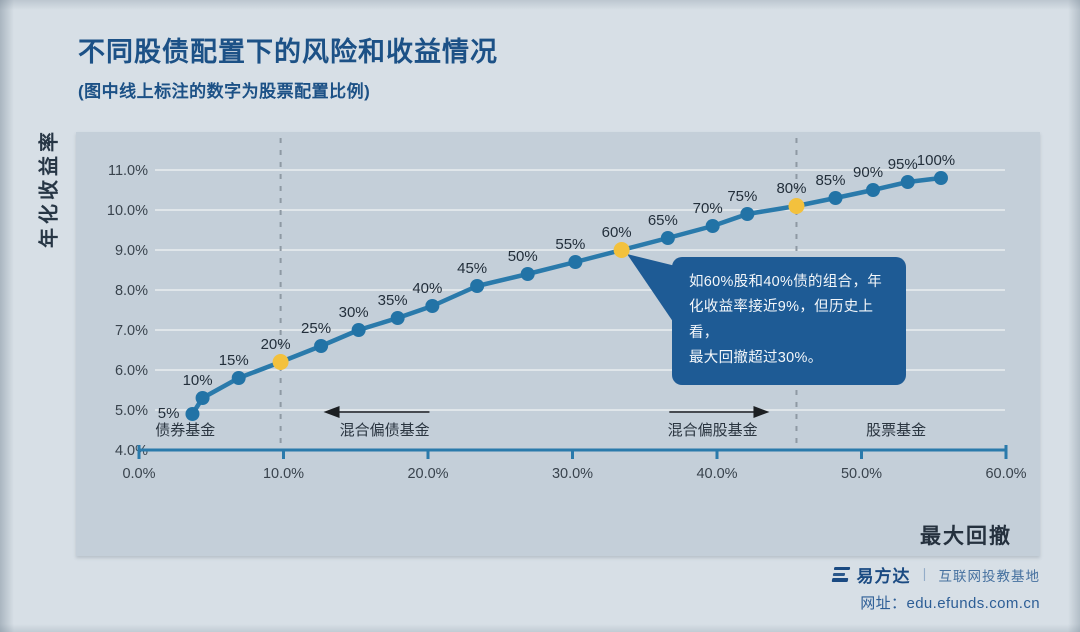 The height and width of the screenshot is (632, 1080). What do you see at coordinates (385, 430) in the screenshot?
I see `segment-label: 混合偏债基金` at bounding box center [385, 430].